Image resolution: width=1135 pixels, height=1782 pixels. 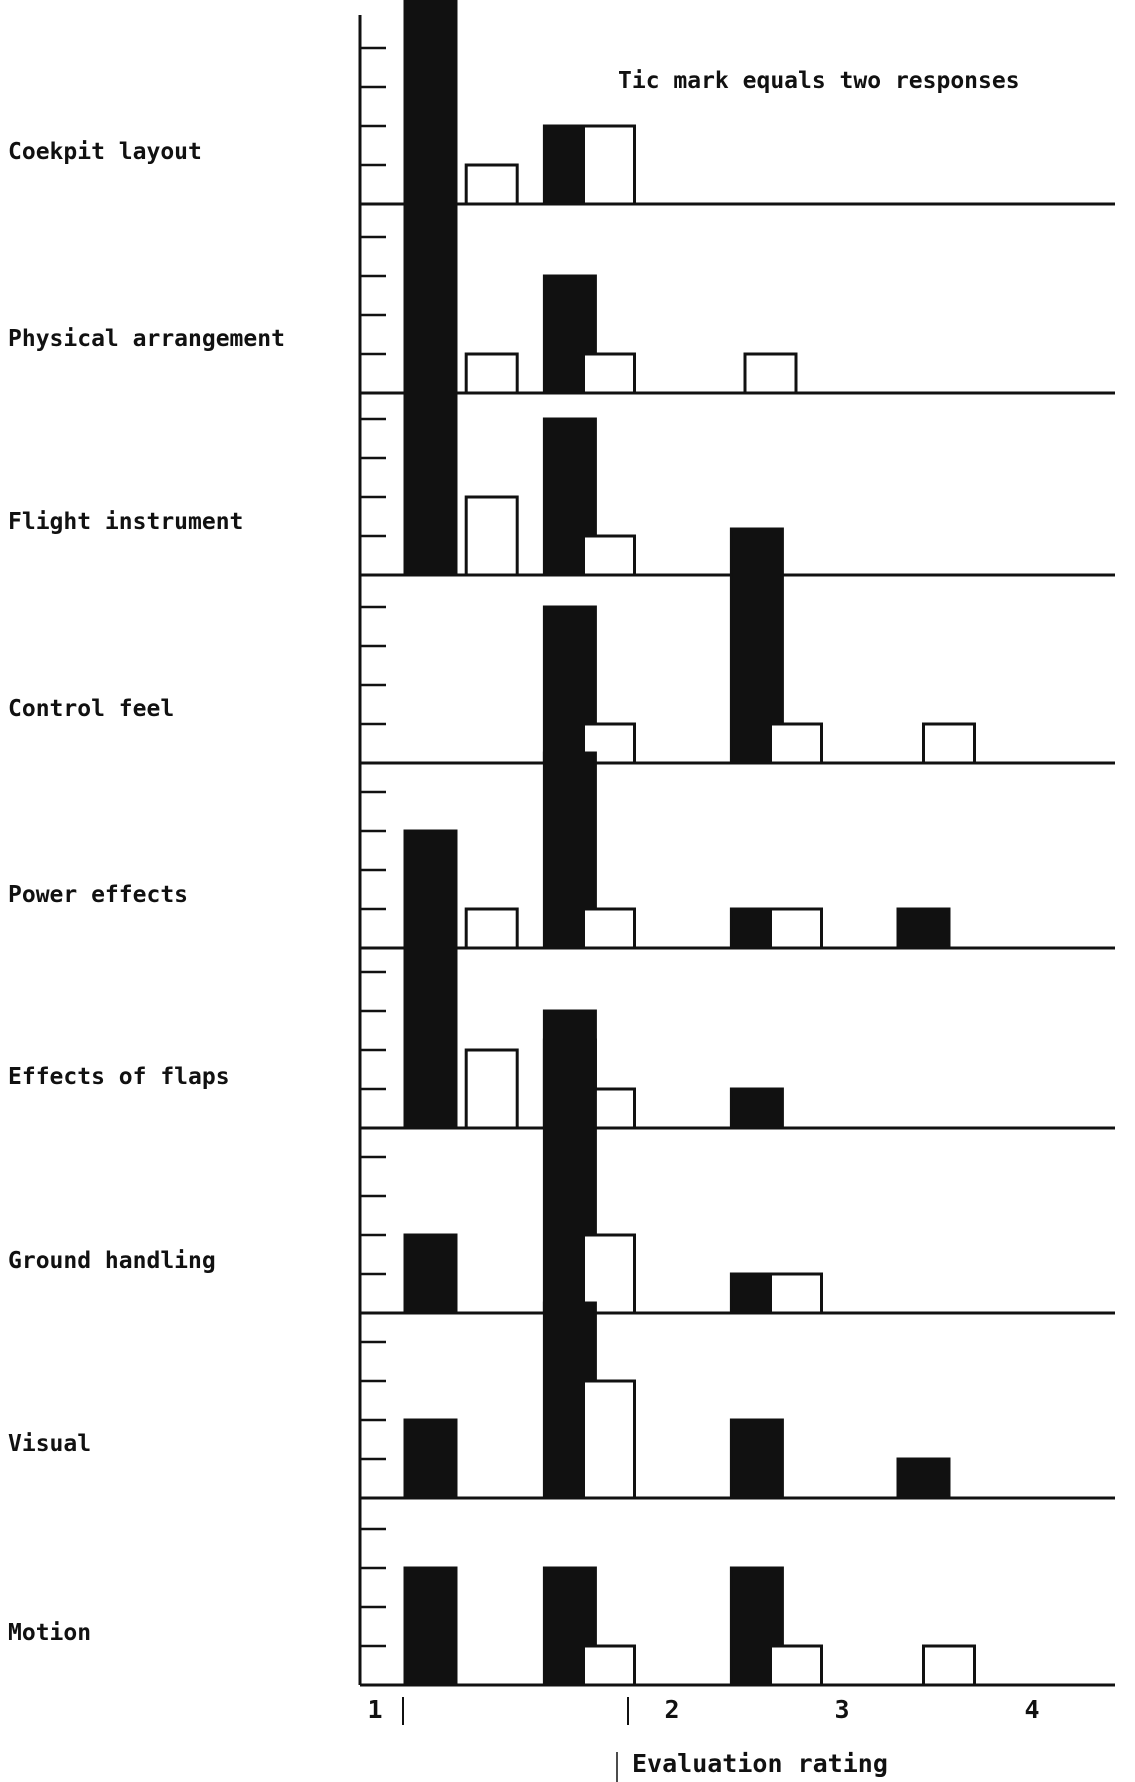 I want to click on panel-3: Flight instrument, so click(x=561, y=477).